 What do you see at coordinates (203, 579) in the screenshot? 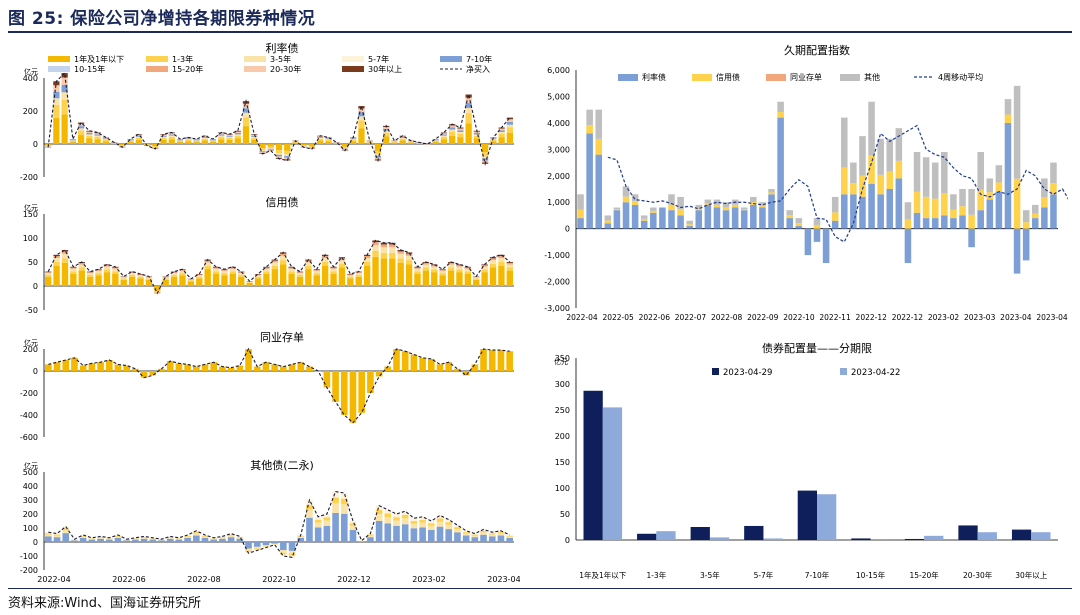
I see `x-tick-label: 2022-08` at bounding box center [203, 579].